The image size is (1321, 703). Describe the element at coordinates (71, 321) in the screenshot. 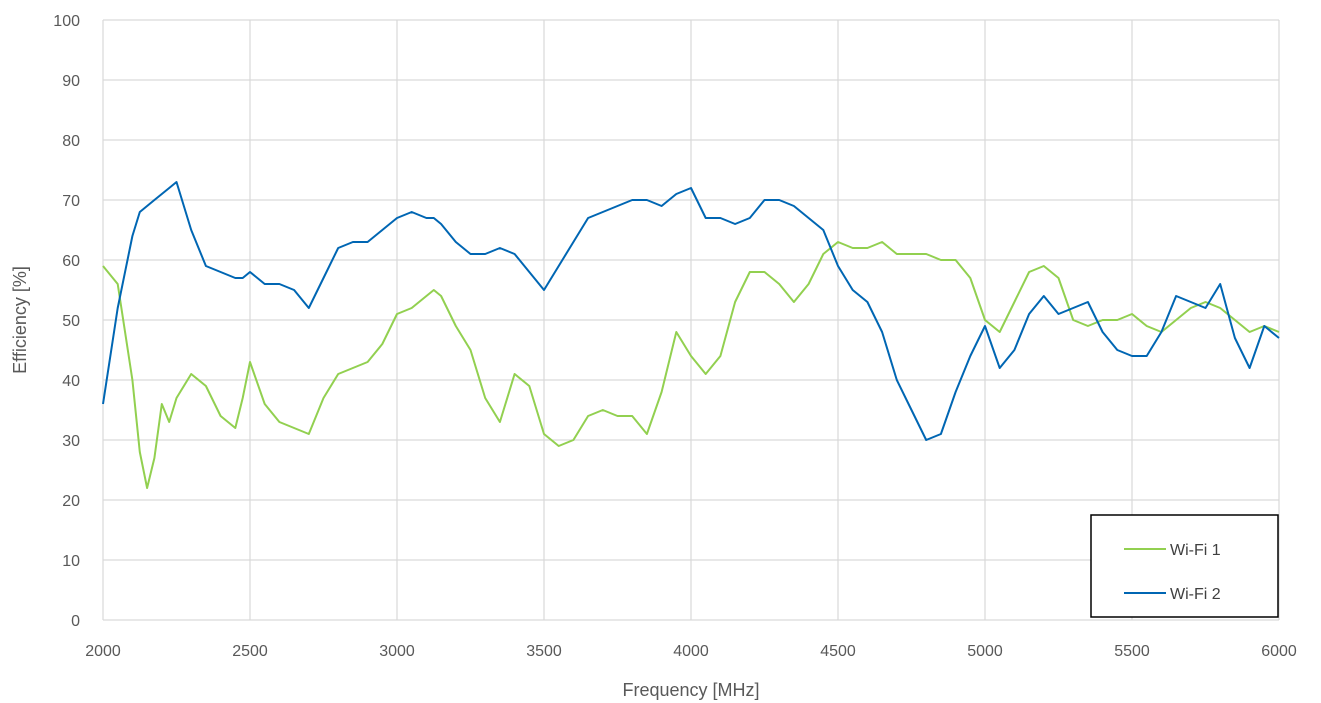

I see `y-tick-label: 50` at that location.